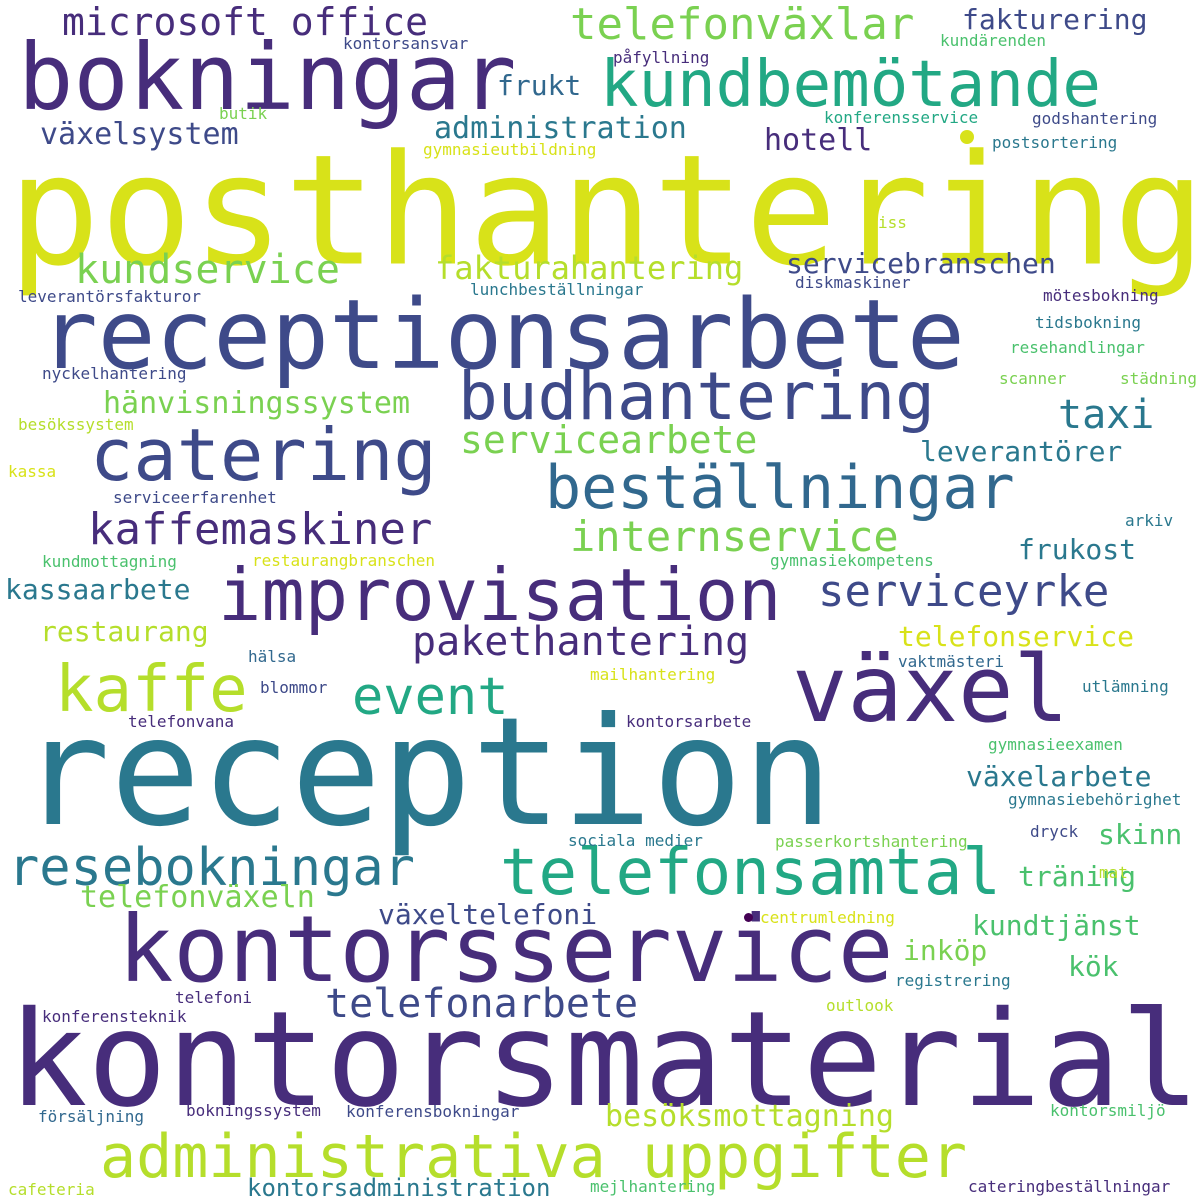 The width and height of the screenshot is (1200, 1202). What do you see at coordinates (1077, 876) in the screenshot?
I see `word-traning: träning` at bounding box center [1077, 876].